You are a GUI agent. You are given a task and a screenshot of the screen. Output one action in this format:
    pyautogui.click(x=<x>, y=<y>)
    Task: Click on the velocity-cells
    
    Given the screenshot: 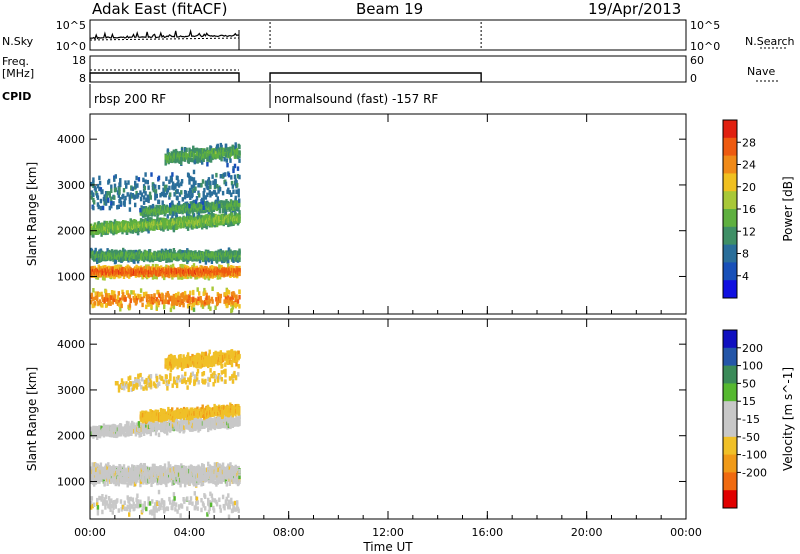 What is the action you would take?
    pyautogui.click(x=165, y=434)
    